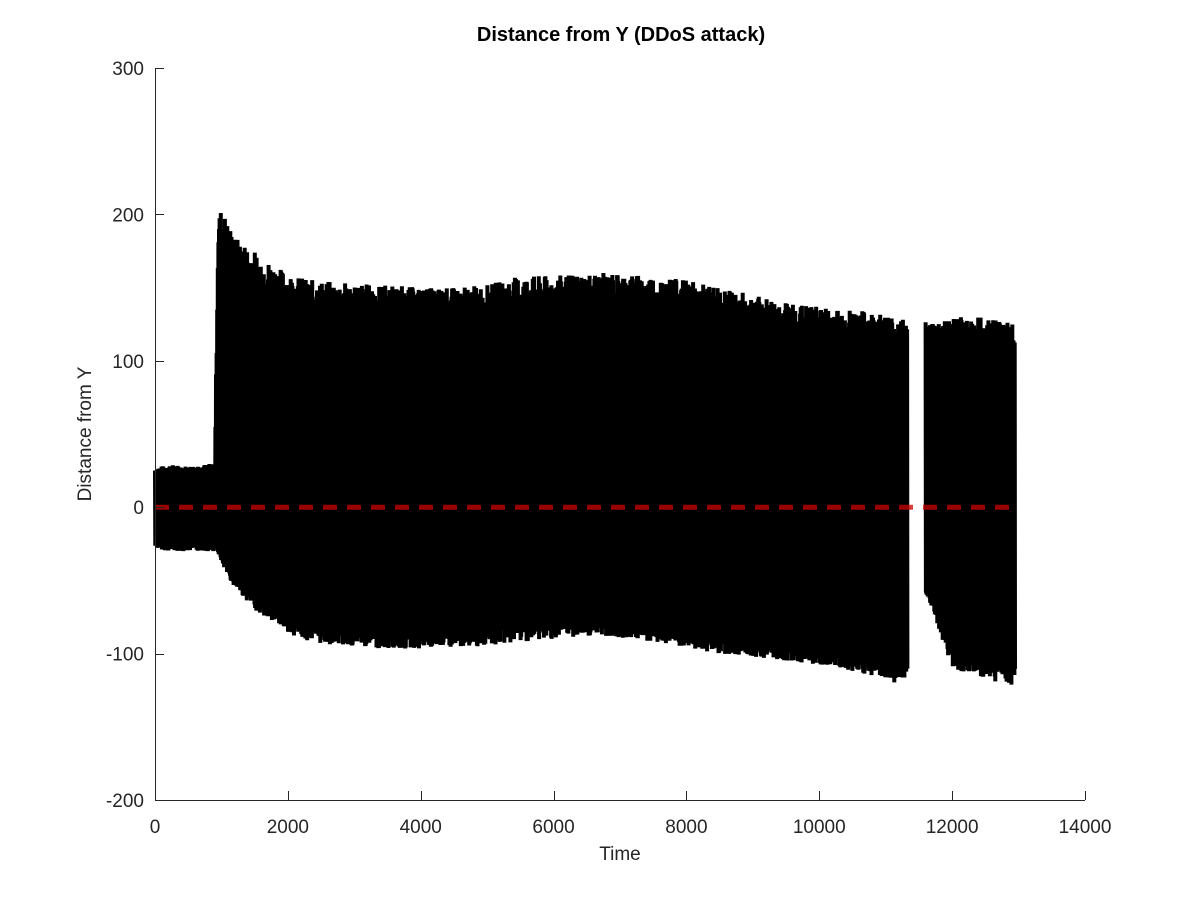 This screenshot has width=1200, height=900. What do you see at coordinates (621, 35) in the screenshot?
I see `chart-title: Distance from Y (DDoS attack)` at bounding box center [621, 35].